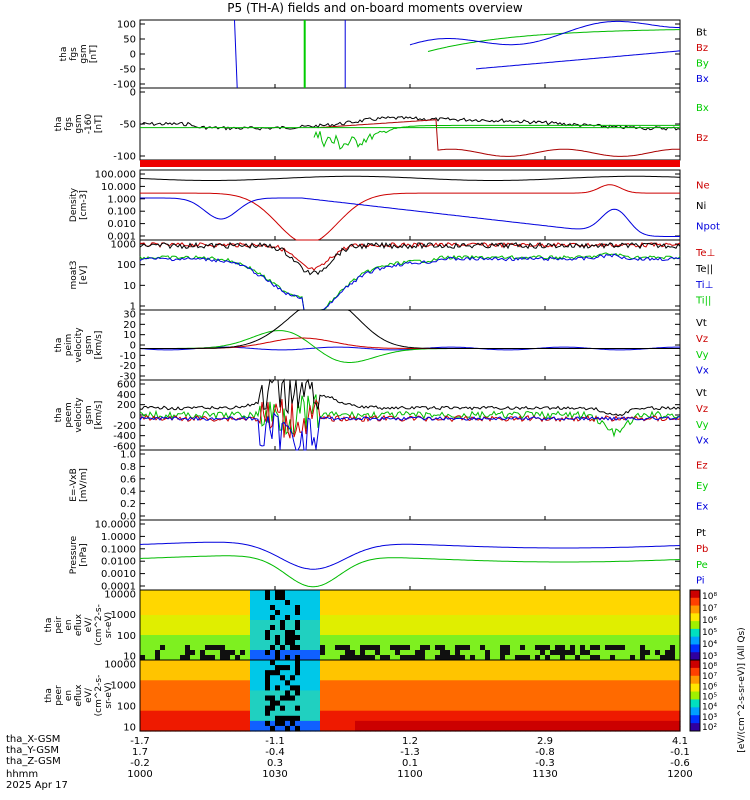 This screenshot has height=800, width=750. What do you see at coordinates (115, 175) in the screenshot?
I see `y-tick-label: 100.000` at bounding box center [115, 175].